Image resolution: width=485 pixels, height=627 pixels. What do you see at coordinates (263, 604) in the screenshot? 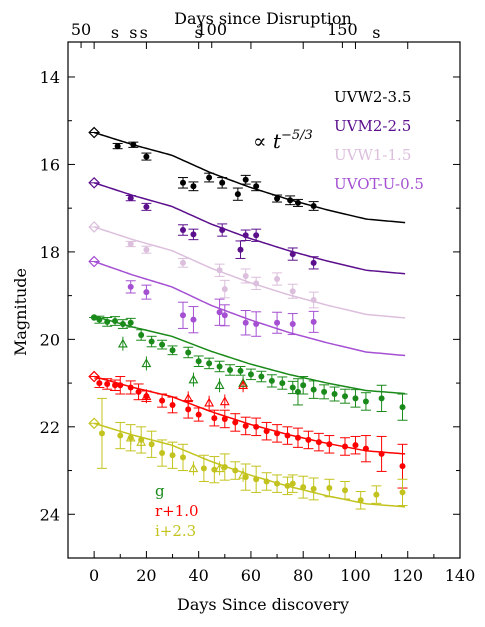
I see `x-axis-label: Days Since discovery` at bounding box center [263, 604].